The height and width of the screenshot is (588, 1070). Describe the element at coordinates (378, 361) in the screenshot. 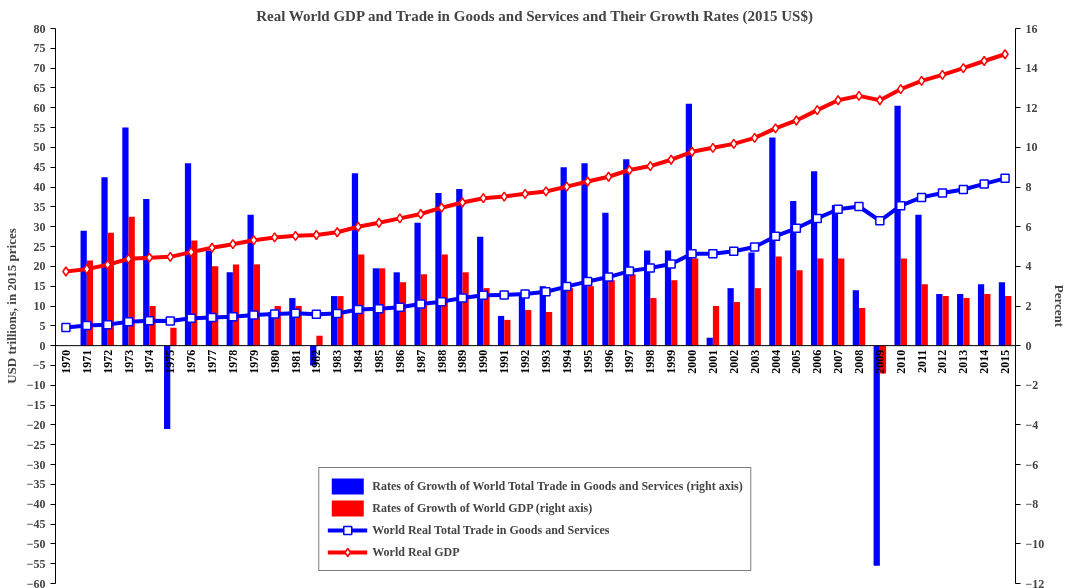

I see `x-tick-label: 1985` at that location.